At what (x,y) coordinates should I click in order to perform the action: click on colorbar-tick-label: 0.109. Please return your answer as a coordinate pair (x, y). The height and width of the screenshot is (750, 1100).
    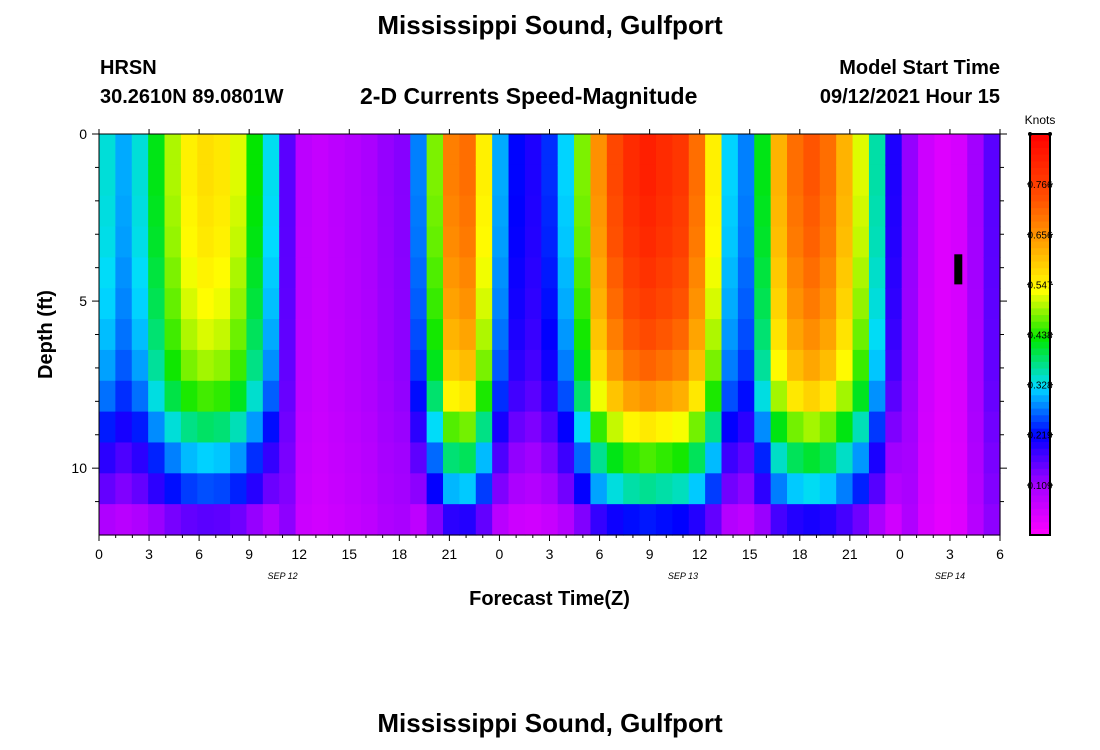
    Looking at the image, I should click on (1039, 486).